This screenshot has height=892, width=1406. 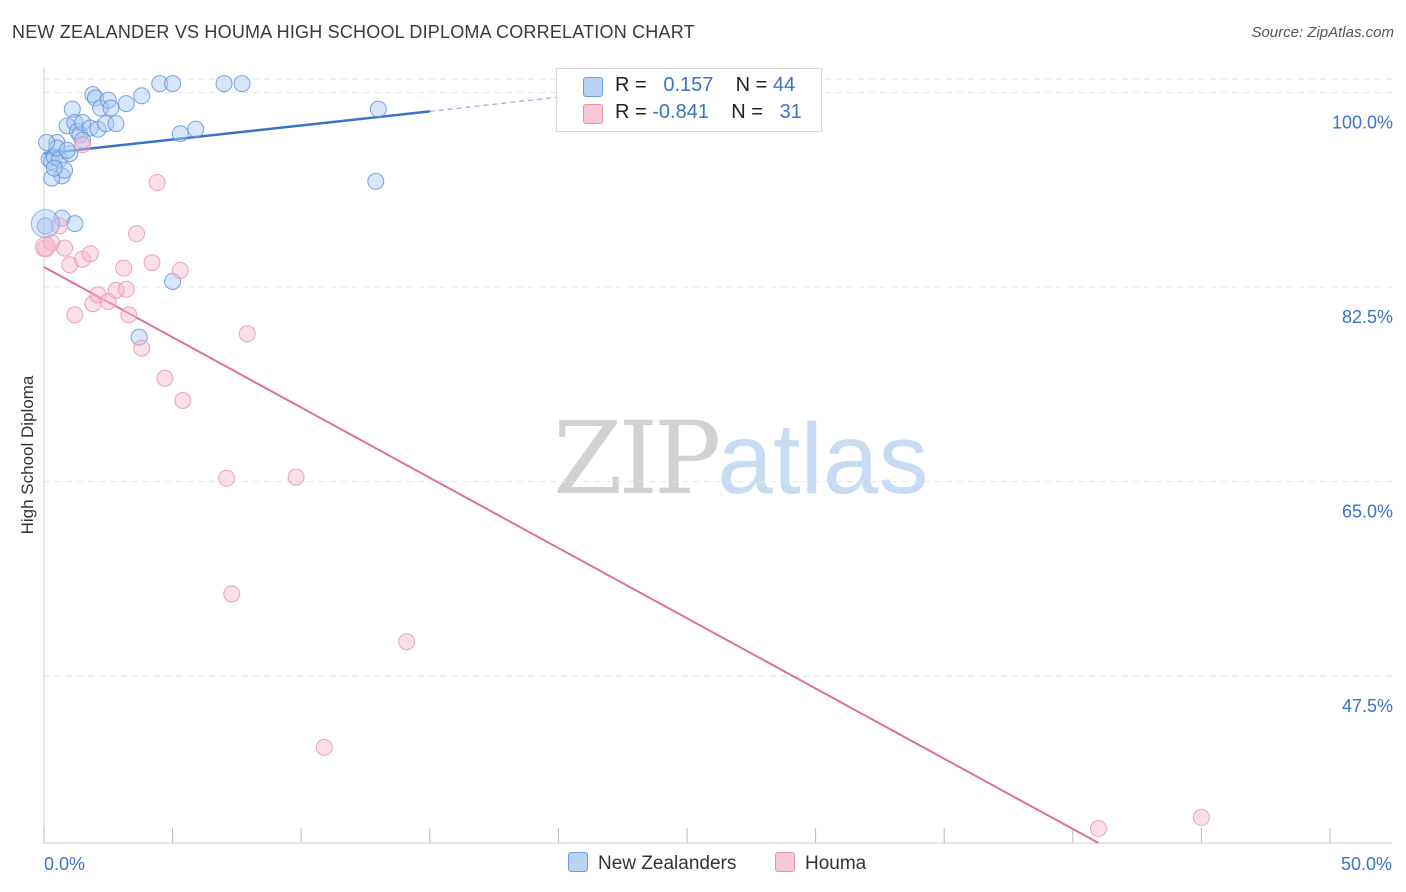 What do you see at coordinates (680, 112) in the screenshot?
I see `legend-r-value: -0.841` at bounding box center [680, 112].